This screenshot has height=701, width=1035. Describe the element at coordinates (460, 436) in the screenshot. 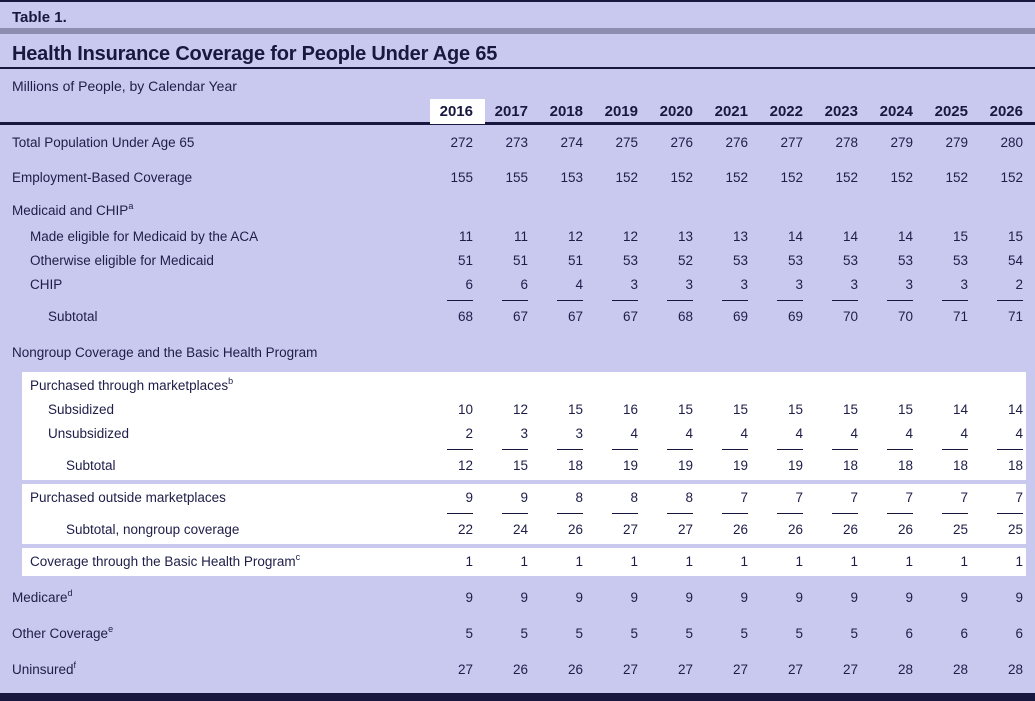

I see `cell-value: 2` at that location.